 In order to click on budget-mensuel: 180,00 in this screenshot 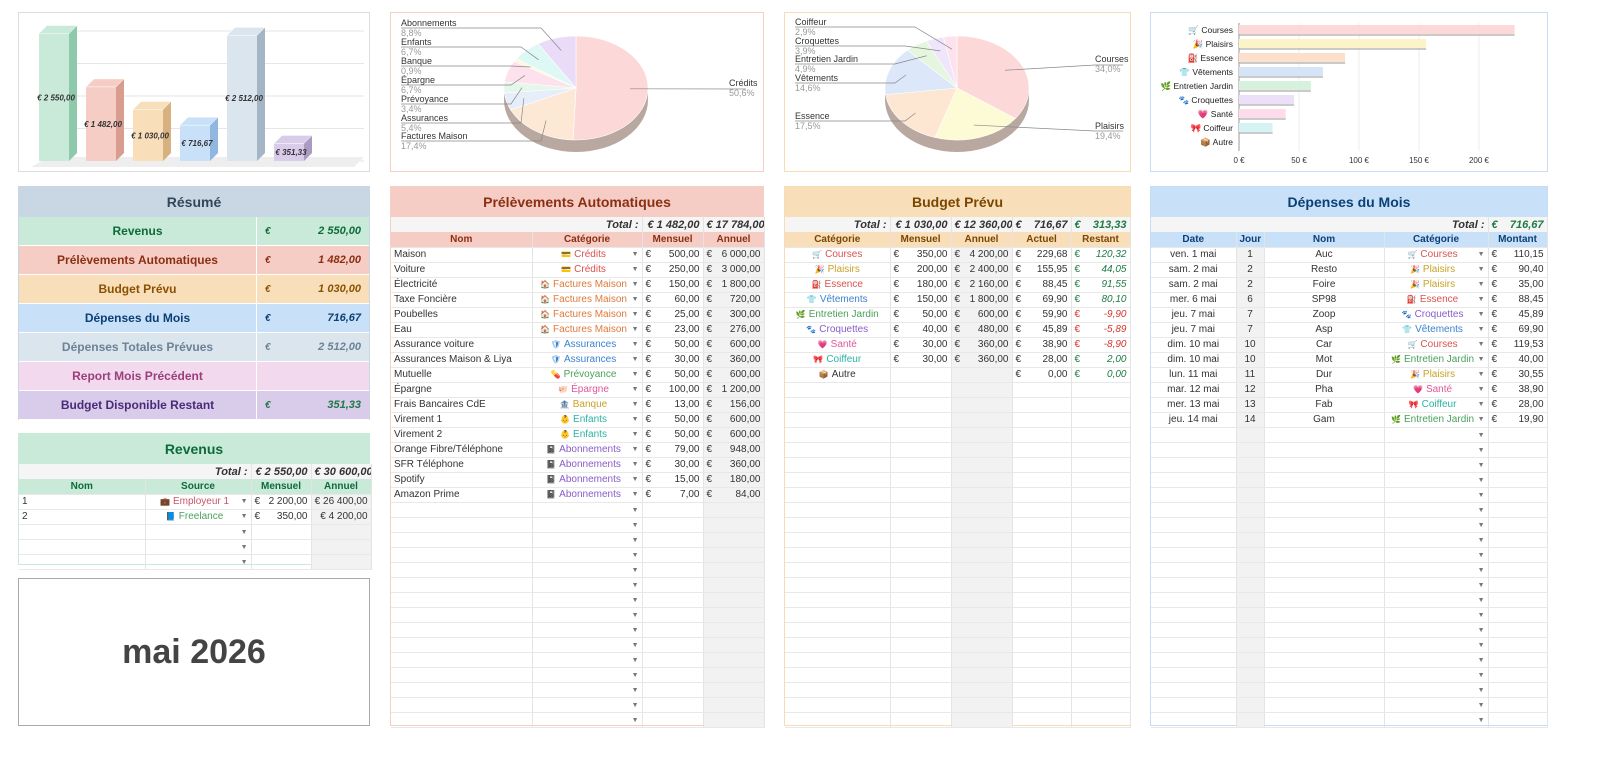, I will do `click(927, 285)`.